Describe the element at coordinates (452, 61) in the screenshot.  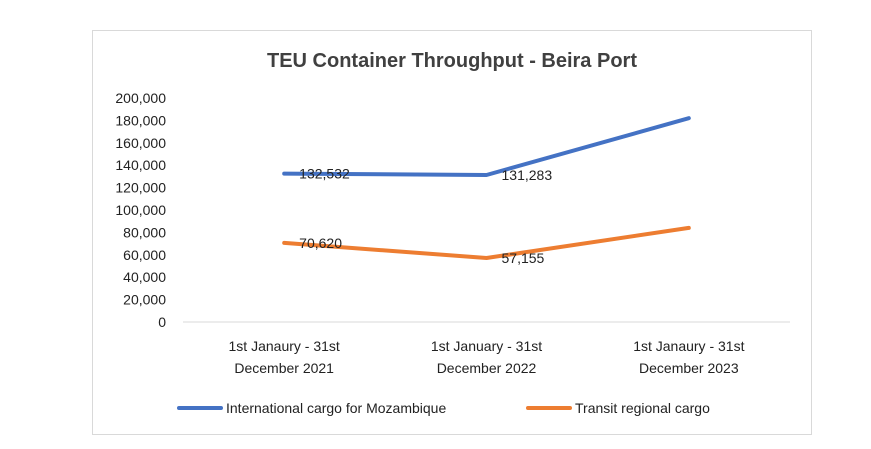
I see `chart-title: TEU Container Throughput - Beira Port` at that location.